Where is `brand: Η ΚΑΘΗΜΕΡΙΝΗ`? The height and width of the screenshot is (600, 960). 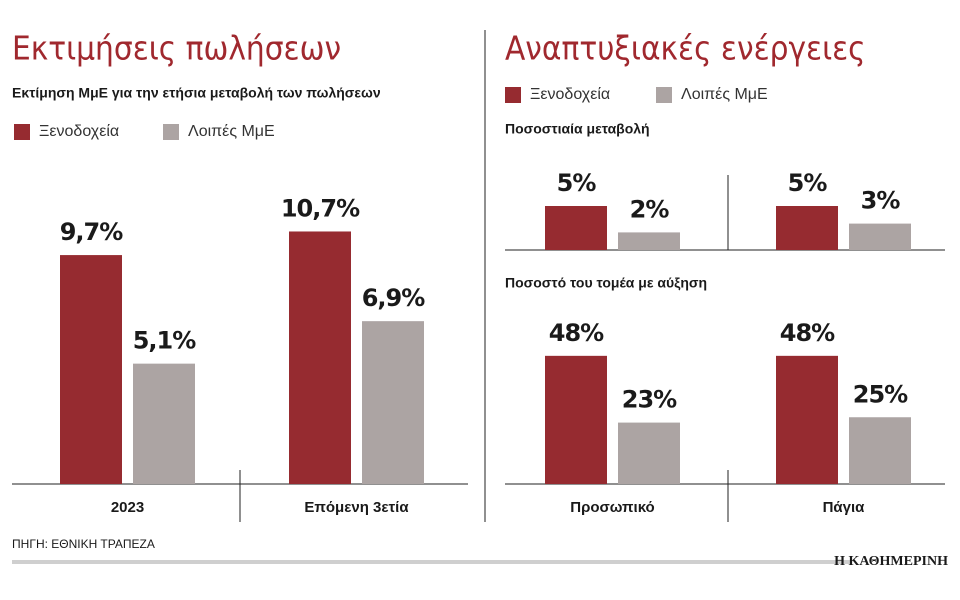
brand: Η ΚΑΘΗΜΕΡΙΝΗ is located at coordinates (891, 561).